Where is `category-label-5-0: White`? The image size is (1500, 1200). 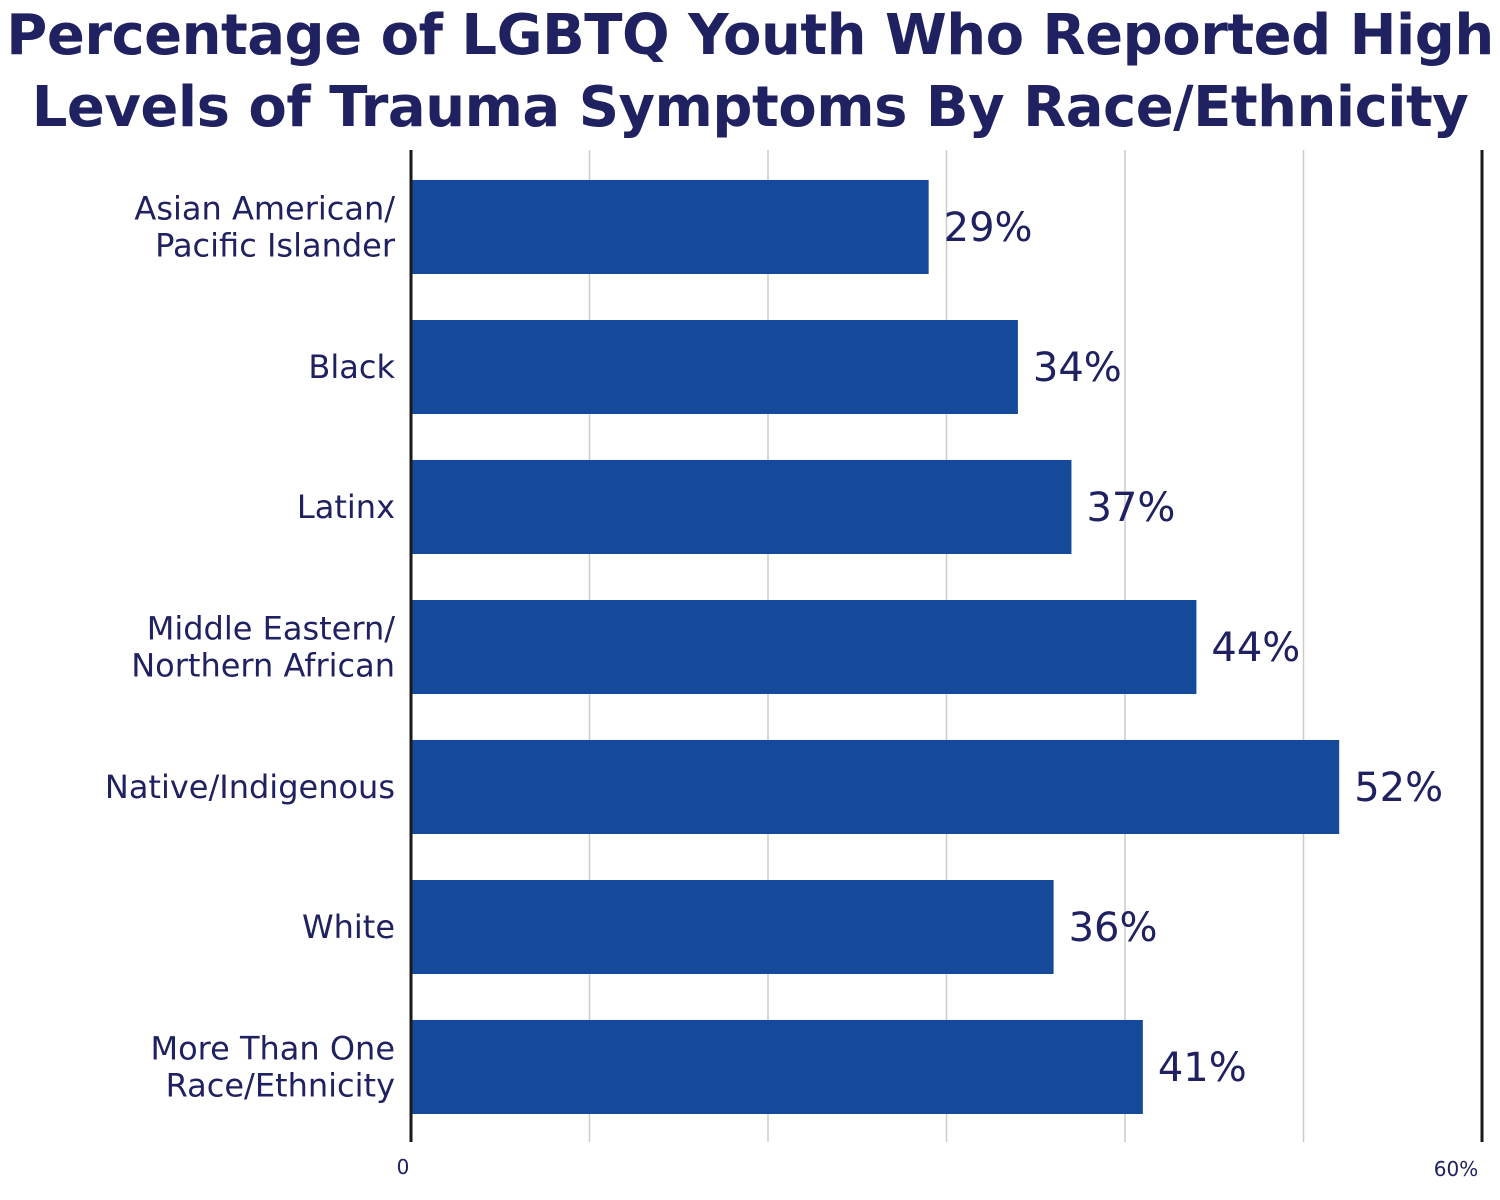
category-label-5-0: White is located at coordinates (348, 927).